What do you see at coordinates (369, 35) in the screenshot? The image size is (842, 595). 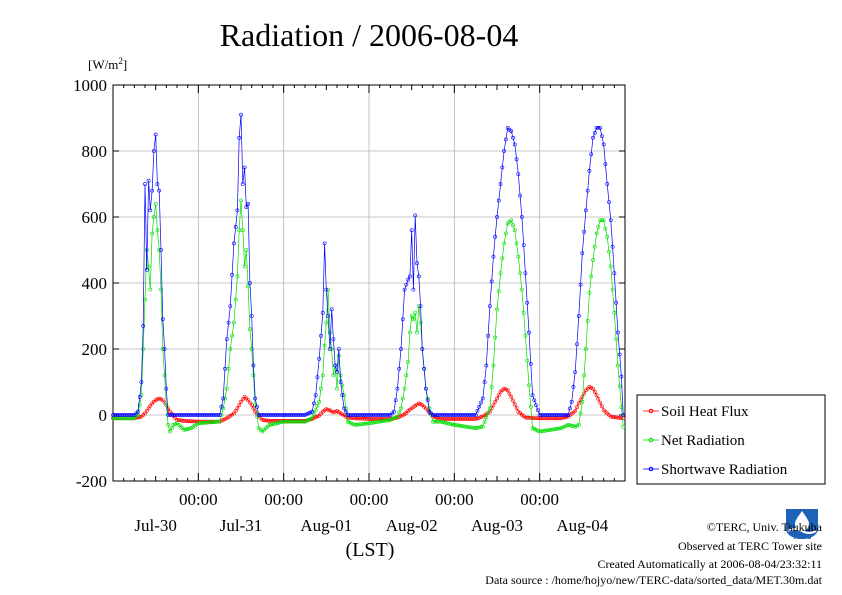 I see `chart-title: Radiation / 2006-08-04` at bounding box center [369, 35].